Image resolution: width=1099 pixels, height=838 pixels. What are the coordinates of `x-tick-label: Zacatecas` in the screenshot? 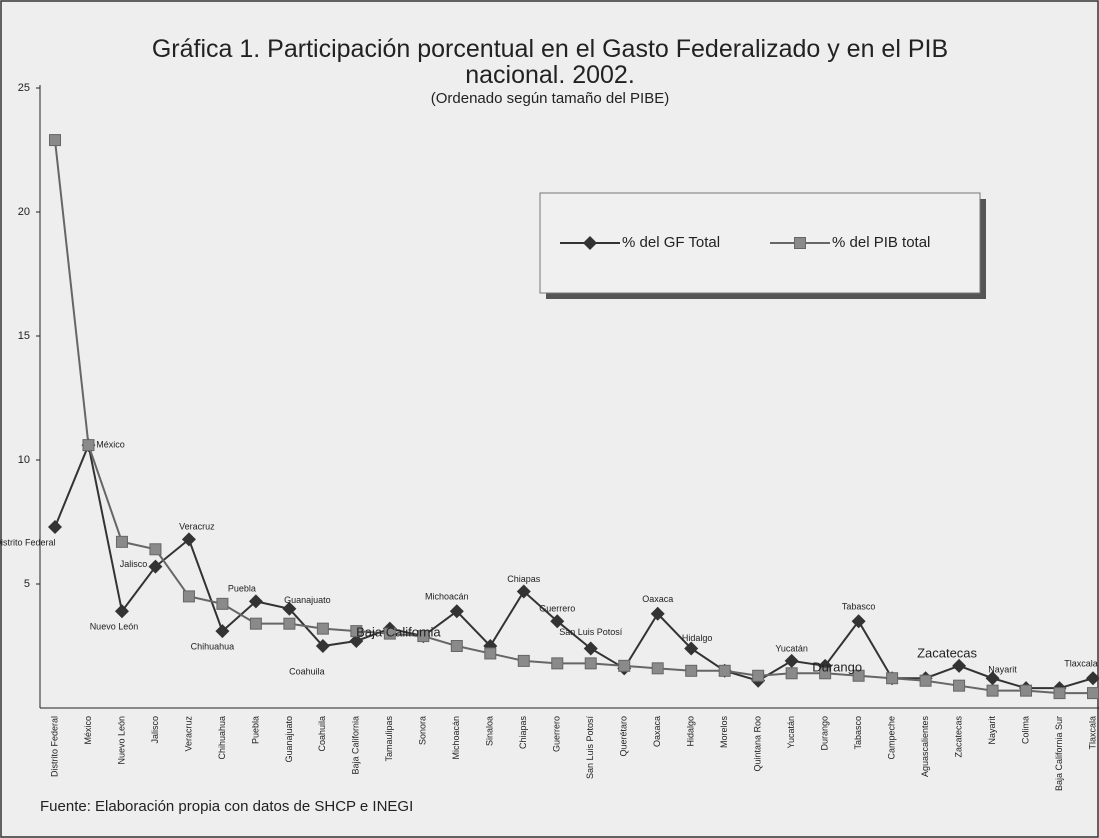 It's located at (958, 737).